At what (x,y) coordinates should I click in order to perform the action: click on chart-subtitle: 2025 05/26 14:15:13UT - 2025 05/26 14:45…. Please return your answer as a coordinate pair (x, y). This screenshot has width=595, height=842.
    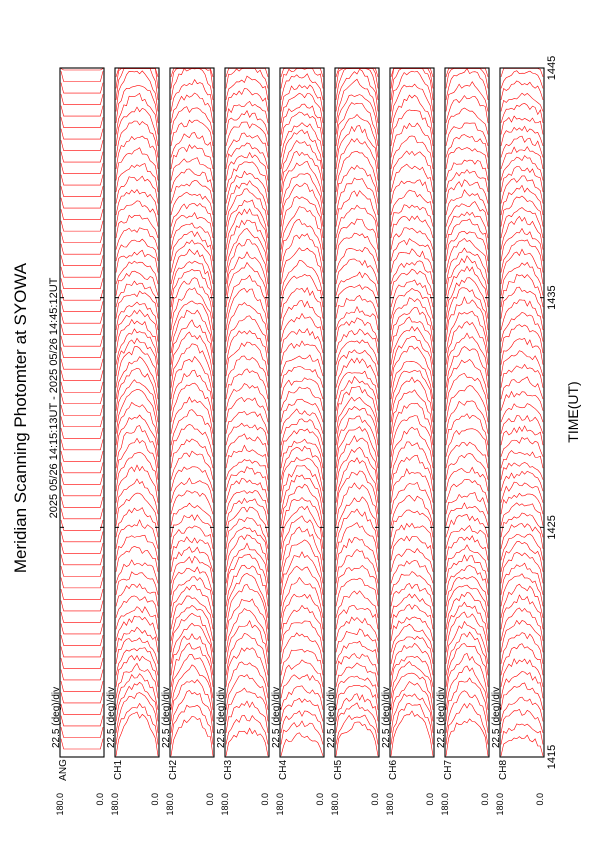
    Looking at the image, I should click on (54, 397).